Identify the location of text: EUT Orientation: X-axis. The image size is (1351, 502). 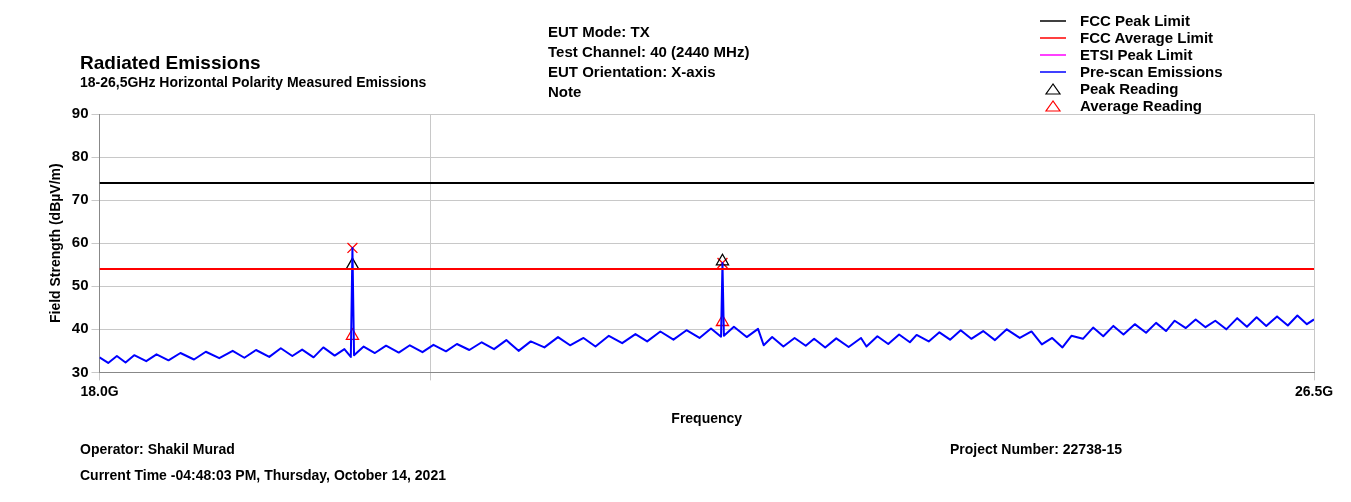
(632, 71).